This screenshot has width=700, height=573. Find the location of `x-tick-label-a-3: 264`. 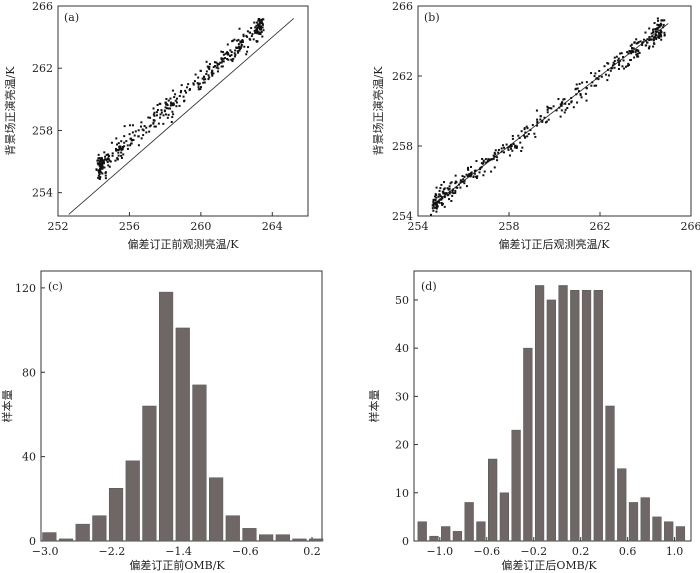

x-tick-label-a-3: 264 is located at coordinates (272, 226).